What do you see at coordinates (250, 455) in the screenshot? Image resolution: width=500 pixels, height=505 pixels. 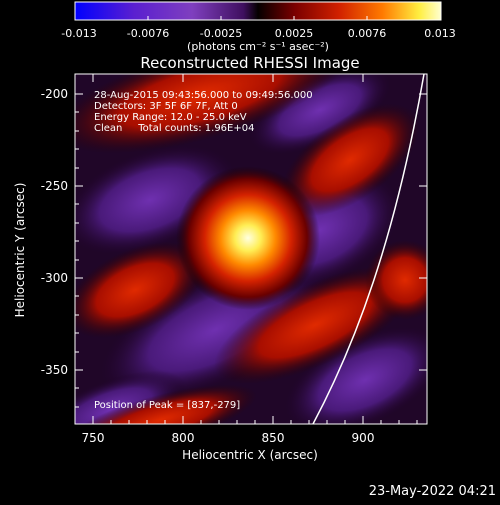 I see `x-axis-title: Heliocentric X (arcsec)` at bounding box center [250, 455].